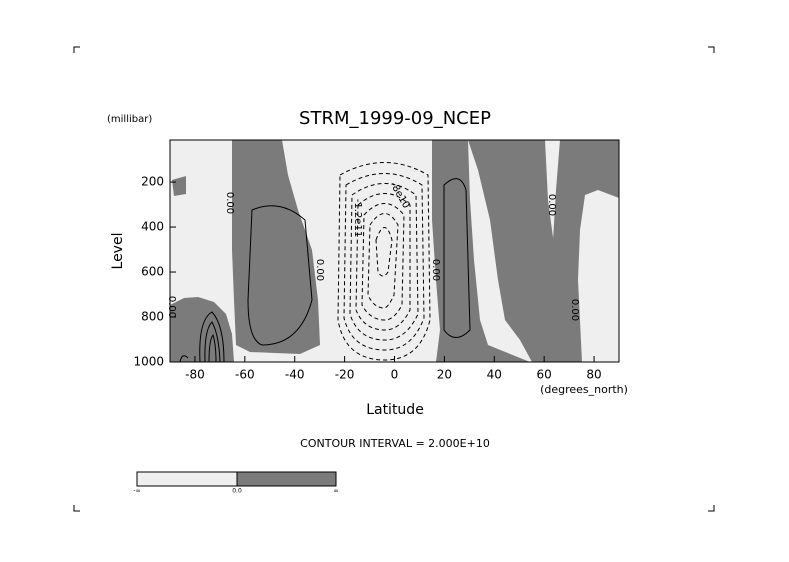 This screenshot has height=562, width=789. What do you see at coordinates (118, 251) in the screenshot?
I see `y-axis-label: Level` at bounding box center [118, 251].